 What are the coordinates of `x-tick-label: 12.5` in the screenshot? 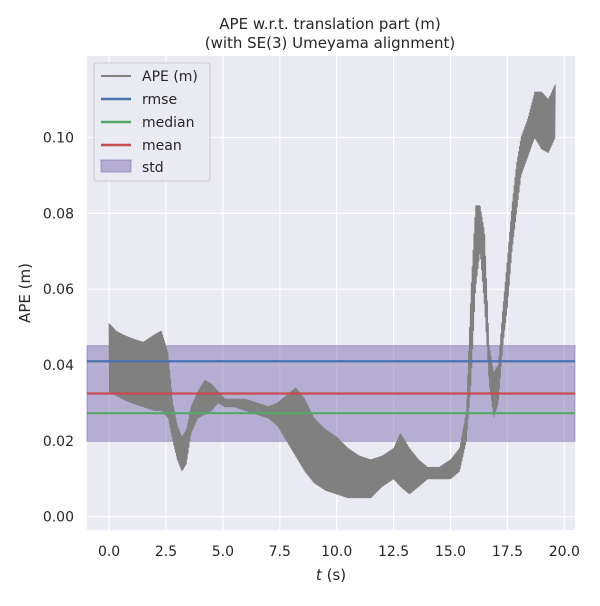 It's located at (393, 552).